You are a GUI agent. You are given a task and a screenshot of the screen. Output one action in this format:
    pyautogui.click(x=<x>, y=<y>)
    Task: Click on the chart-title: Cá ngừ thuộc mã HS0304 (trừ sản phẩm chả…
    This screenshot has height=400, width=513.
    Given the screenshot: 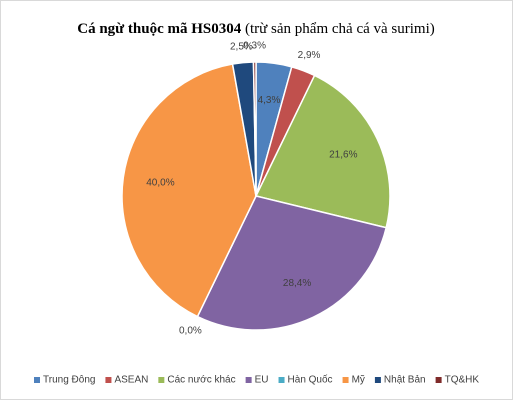 What is the action you would take?
    pyautogui.click(x=256, y=29)
    